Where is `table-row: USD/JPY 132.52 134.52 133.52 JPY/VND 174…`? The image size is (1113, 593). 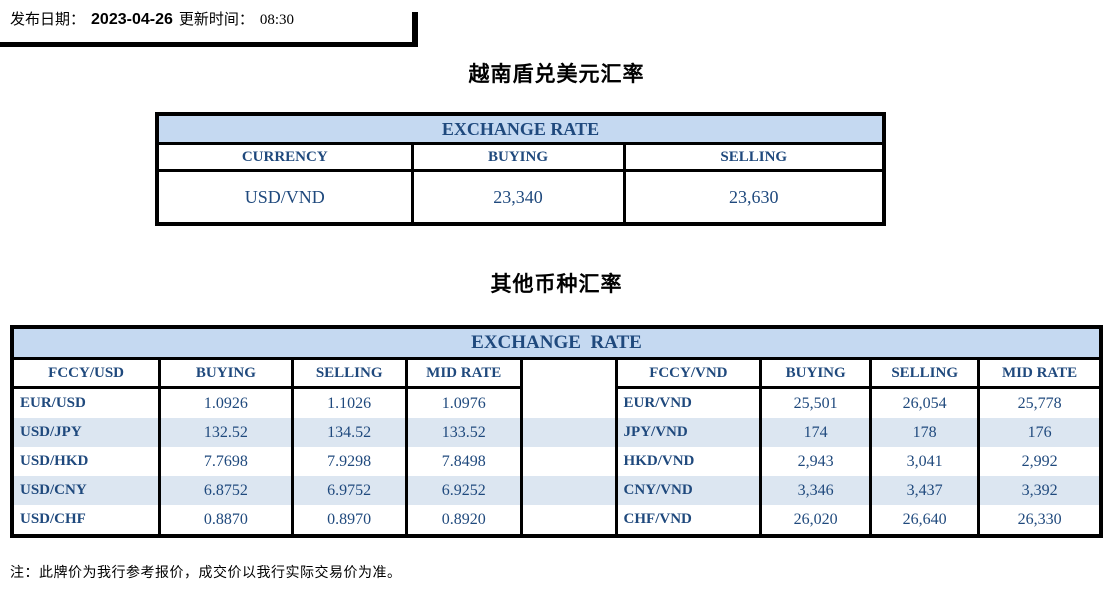 table-row: USD/JPY 132.52 134.52 133.52 JPY/VND 174… is located at coordinates (556, 432).